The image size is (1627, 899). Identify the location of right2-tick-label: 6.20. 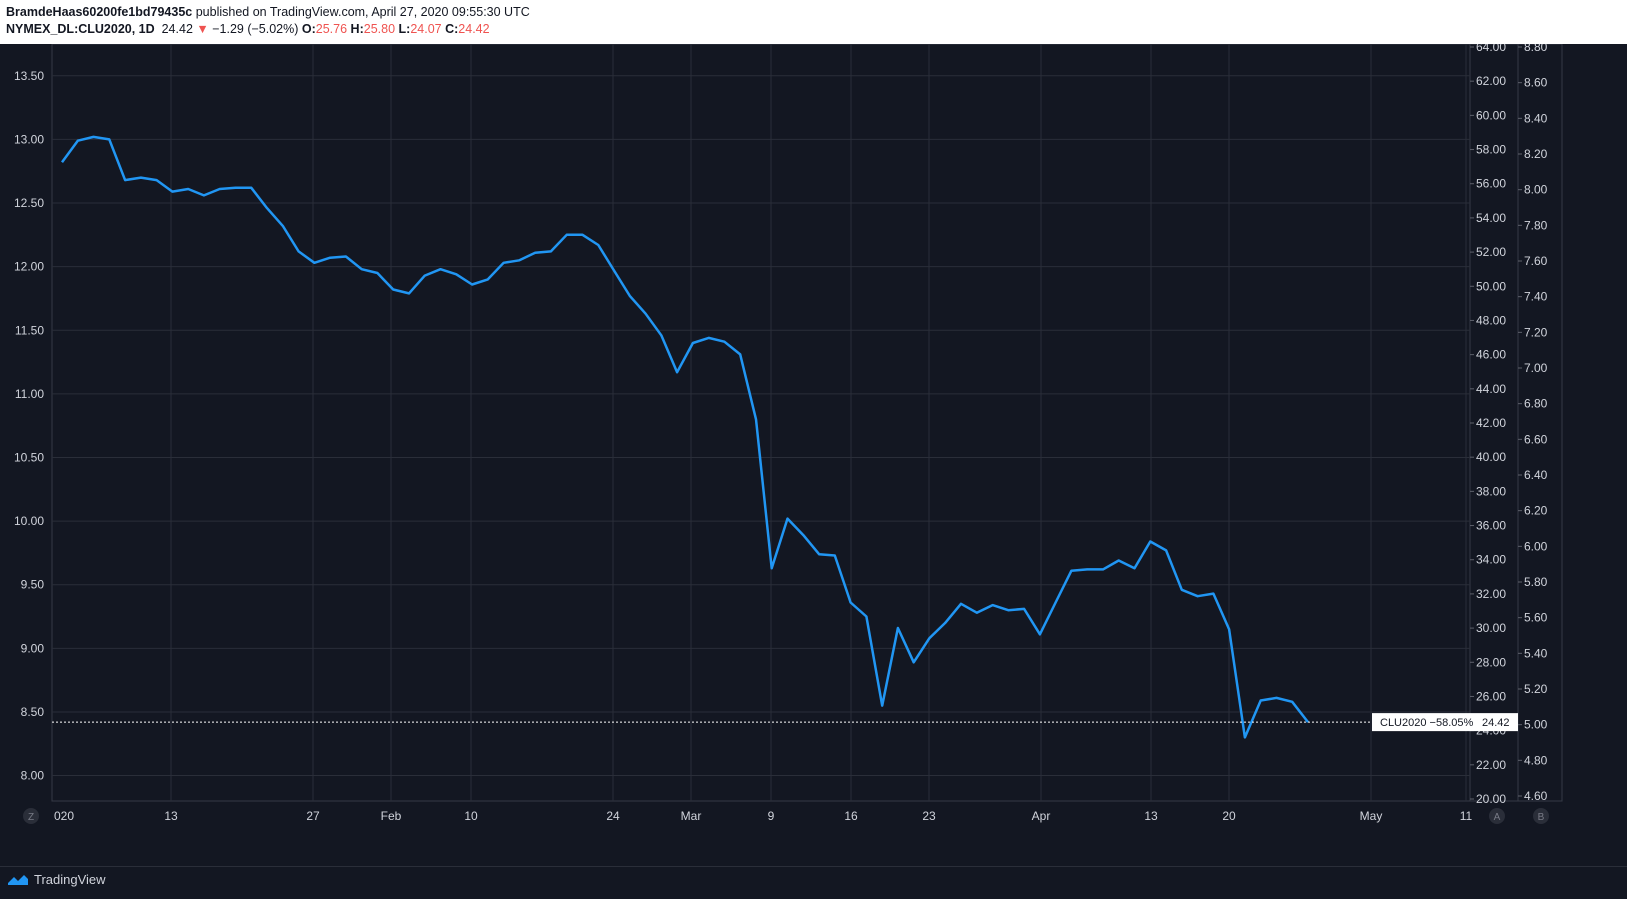
(1536, 511).